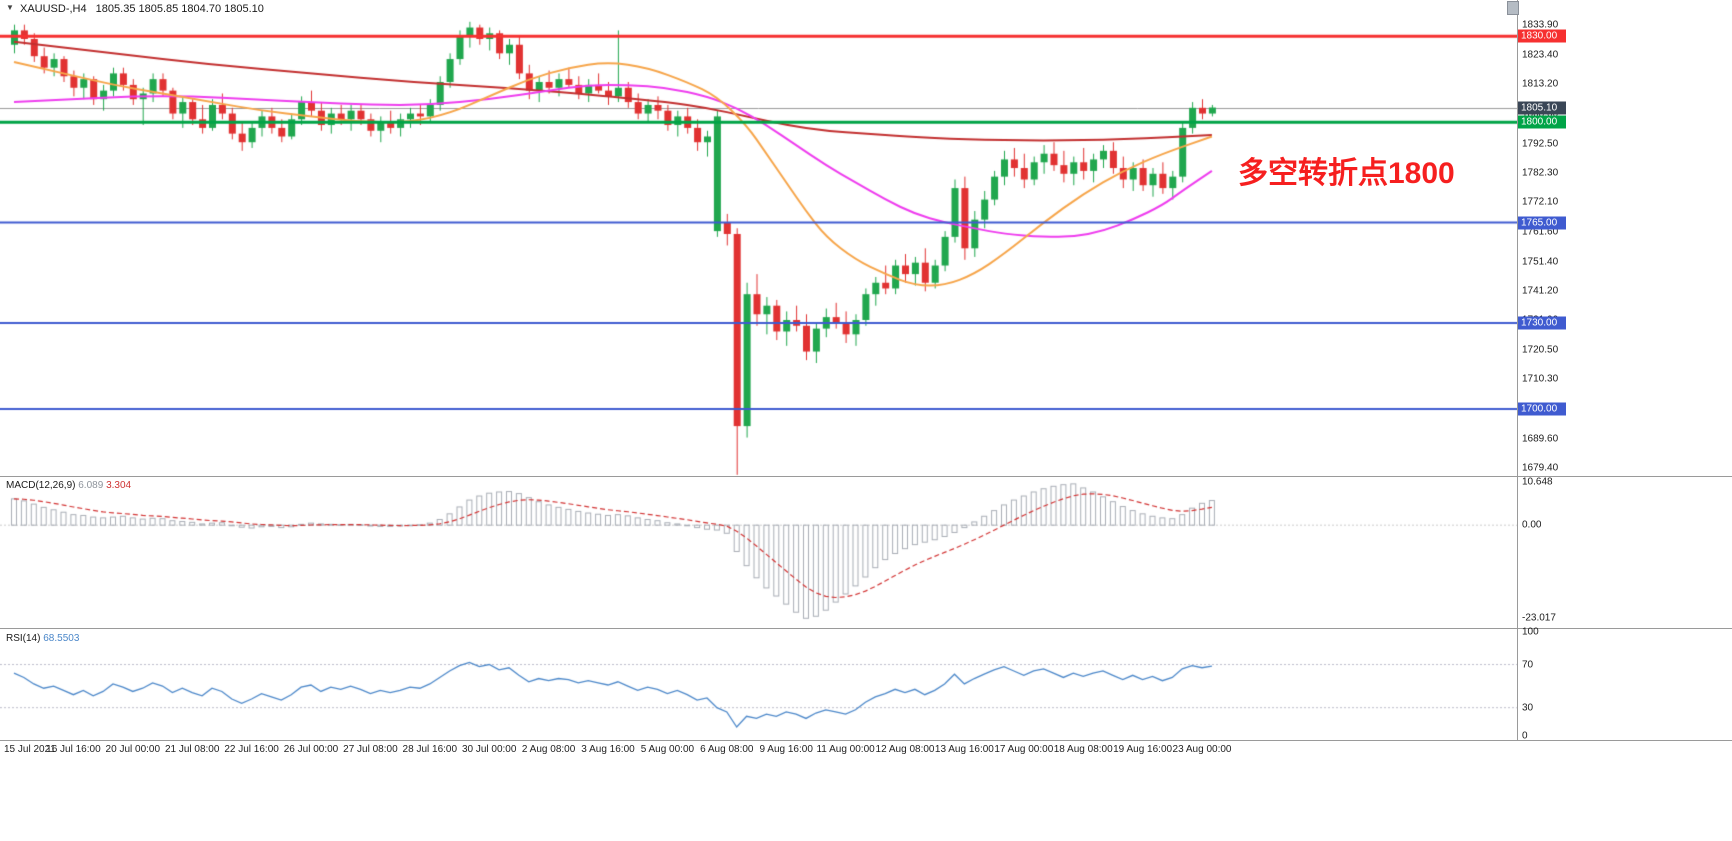  Describe the element at coordinates (1540, 468) in the screenshot. I see `price-tick: 1679.40` at that location.